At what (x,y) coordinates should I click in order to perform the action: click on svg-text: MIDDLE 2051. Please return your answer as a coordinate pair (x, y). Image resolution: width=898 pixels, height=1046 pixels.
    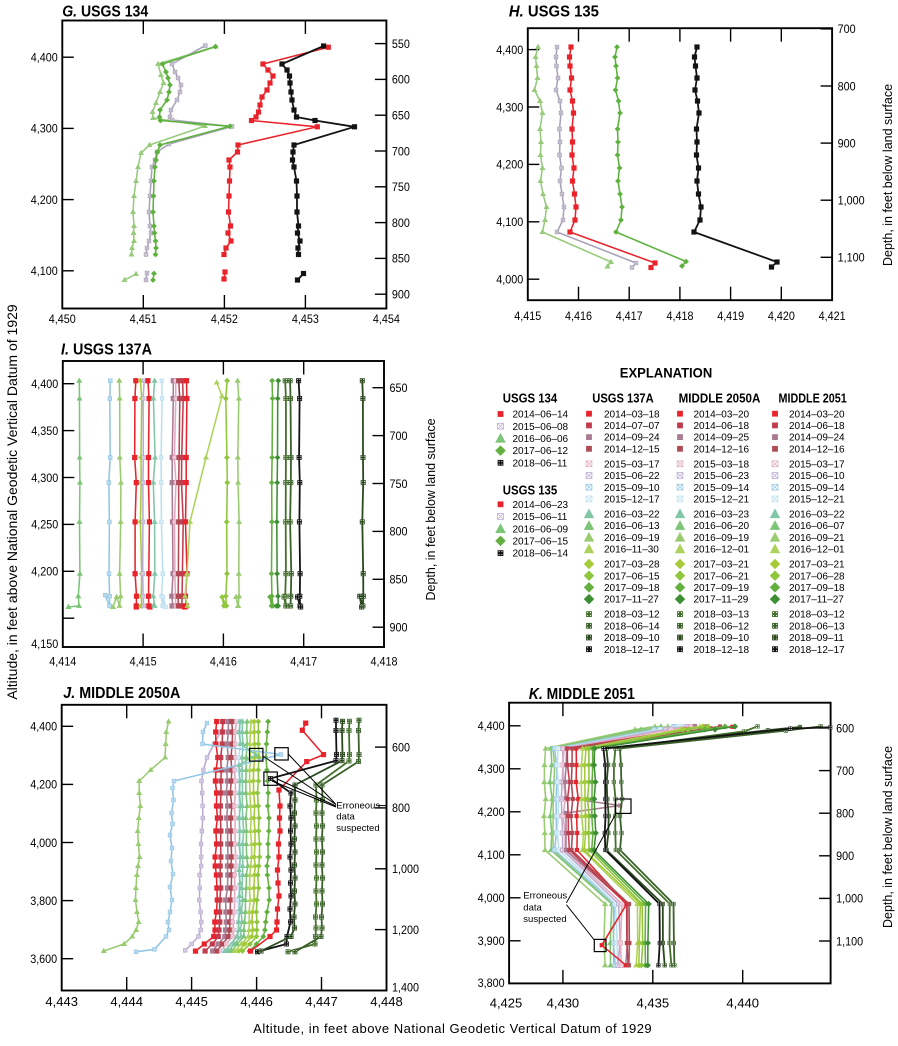
    Looking at the image, I should click on (813, 398).